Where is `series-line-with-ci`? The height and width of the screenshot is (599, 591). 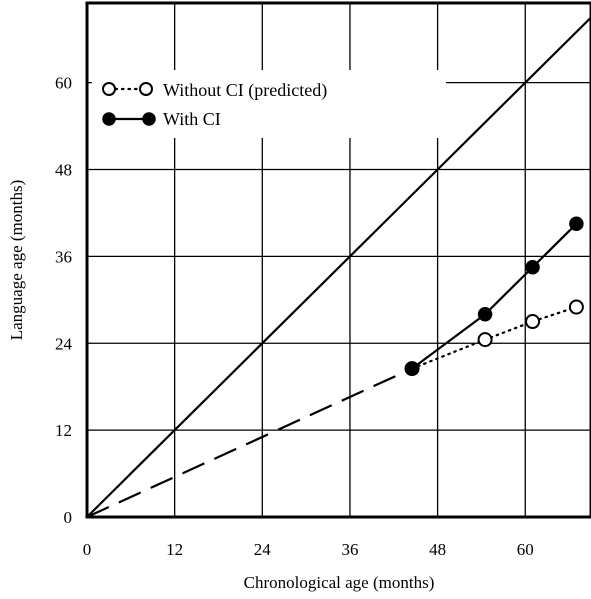
series-line-with-ci is located at coordinates (494, 296).